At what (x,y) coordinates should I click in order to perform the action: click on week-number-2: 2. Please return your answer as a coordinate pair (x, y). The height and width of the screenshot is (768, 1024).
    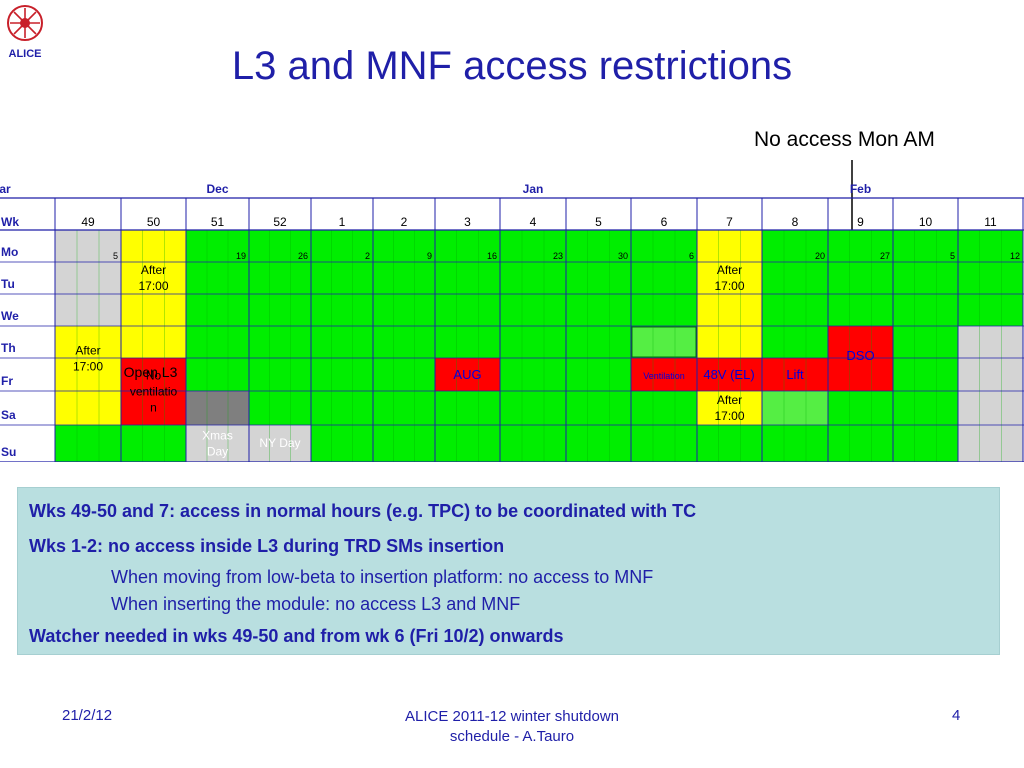
    Looking at the image, I should click on (404, 222).